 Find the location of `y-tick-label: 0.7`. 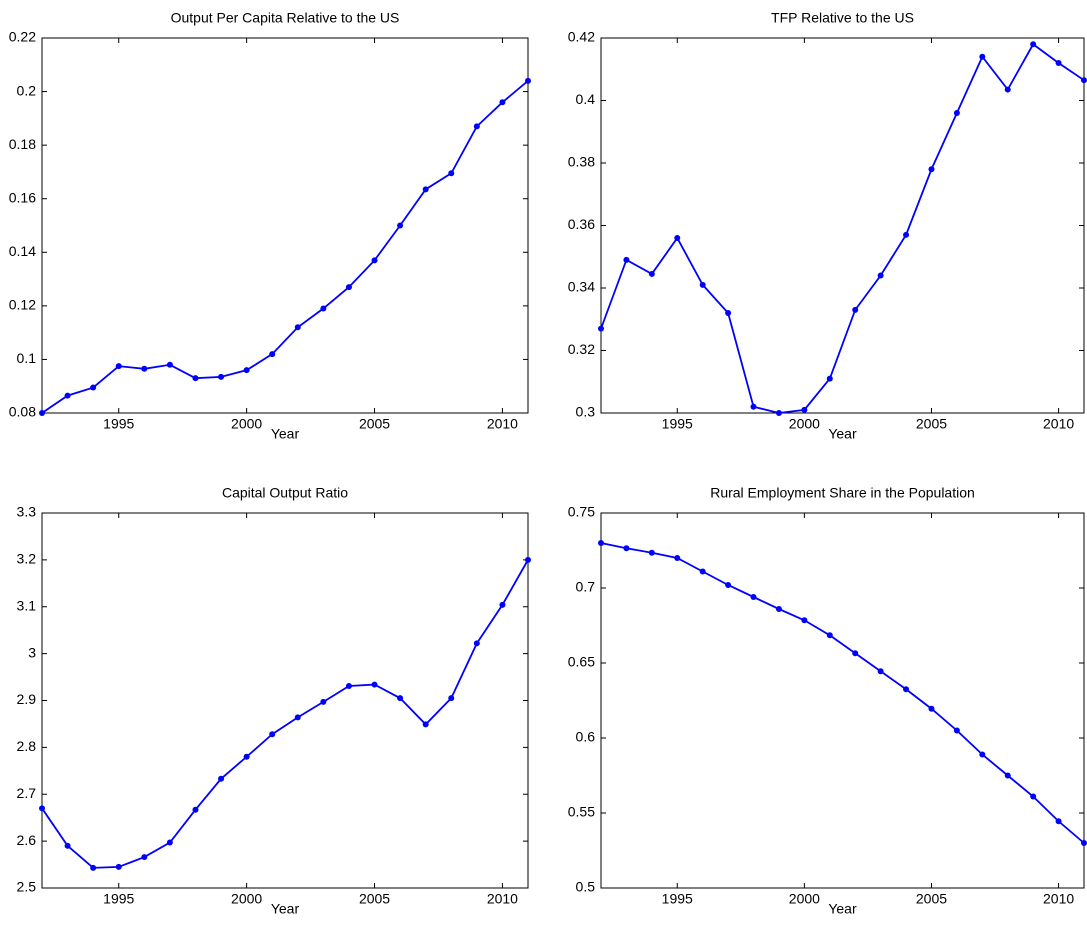

y-tick-label: 0.7 is located at coordinates (586, 587).